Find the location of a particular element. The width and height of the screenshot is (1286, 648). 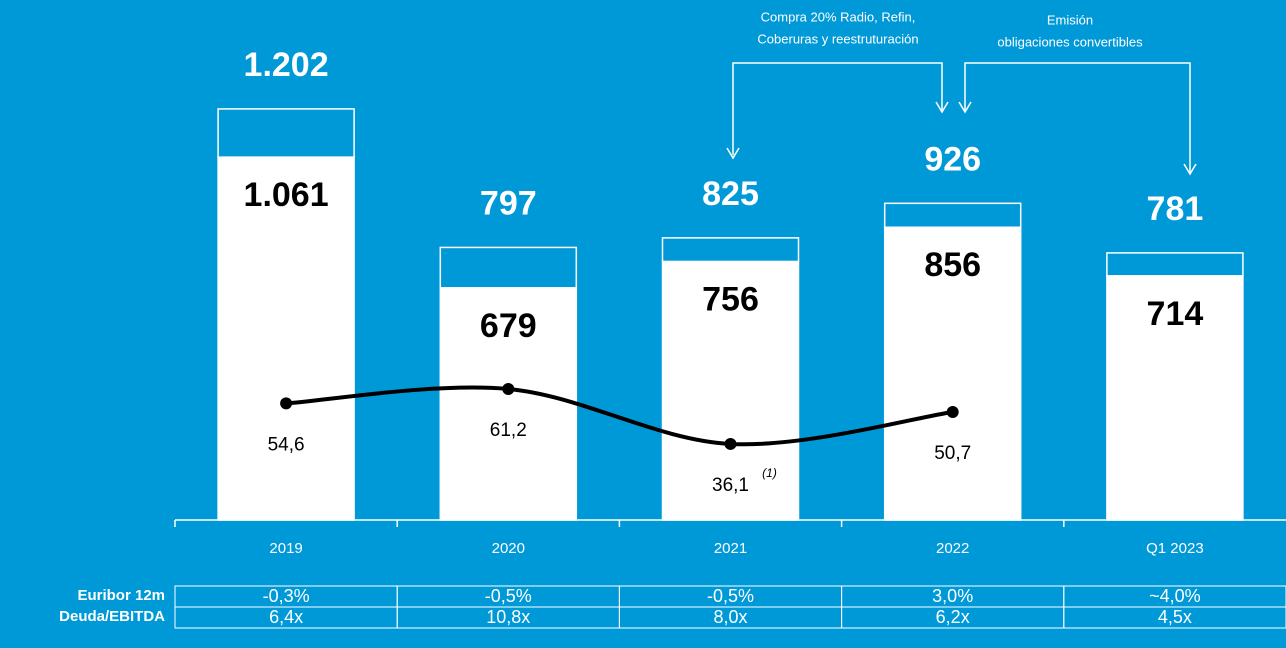

table-cell-text: 4,5x is located at coordinates (1175, 617).